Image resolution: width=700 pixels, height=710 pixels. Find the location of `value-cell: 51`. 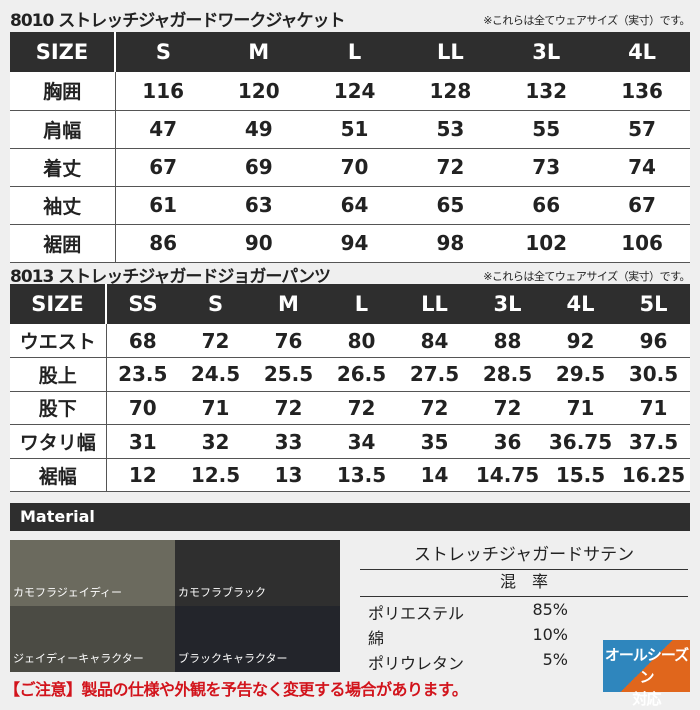

value-cell: 51 is located at coordinates (354, 129).